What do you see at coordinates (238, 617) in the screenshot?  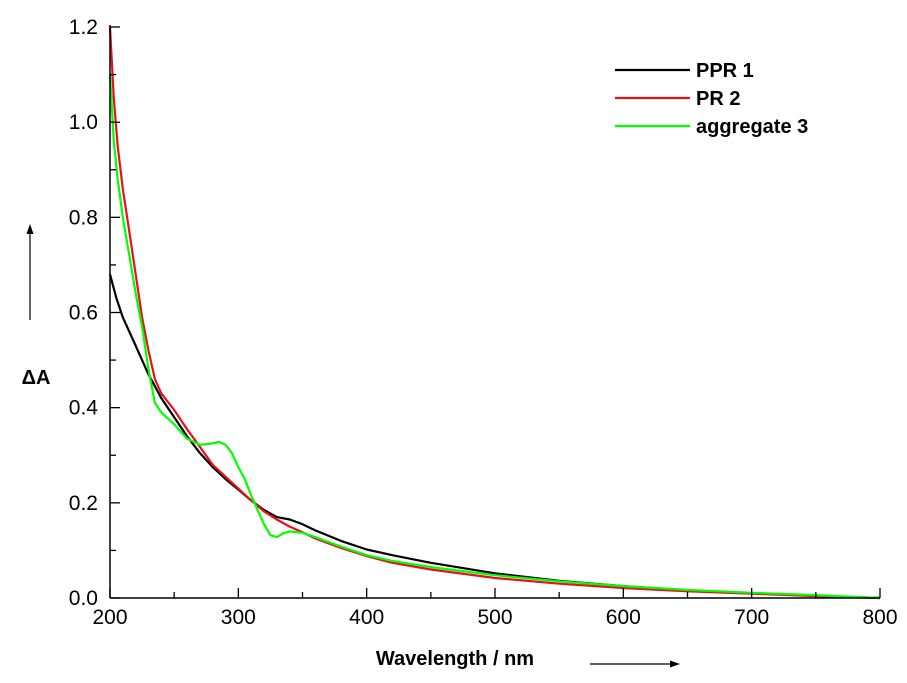 I see `x-tick-label: 300` at bounding box center [238, 617].